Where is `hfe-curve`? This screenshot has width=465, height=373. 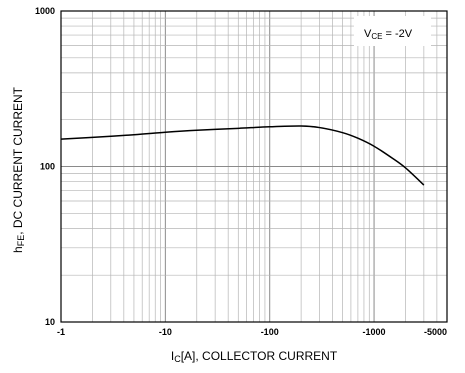
hfe-curve is located at coordinates (242, 155).